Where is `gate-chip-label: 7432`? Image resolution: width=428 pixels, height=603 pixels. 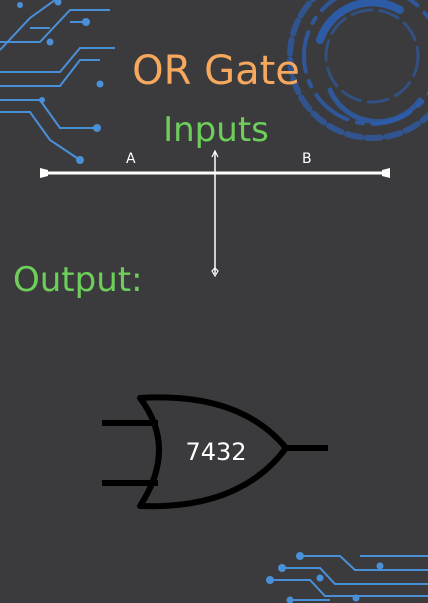 gate-chip-label: 7432 is located at coordinates (216, 452).